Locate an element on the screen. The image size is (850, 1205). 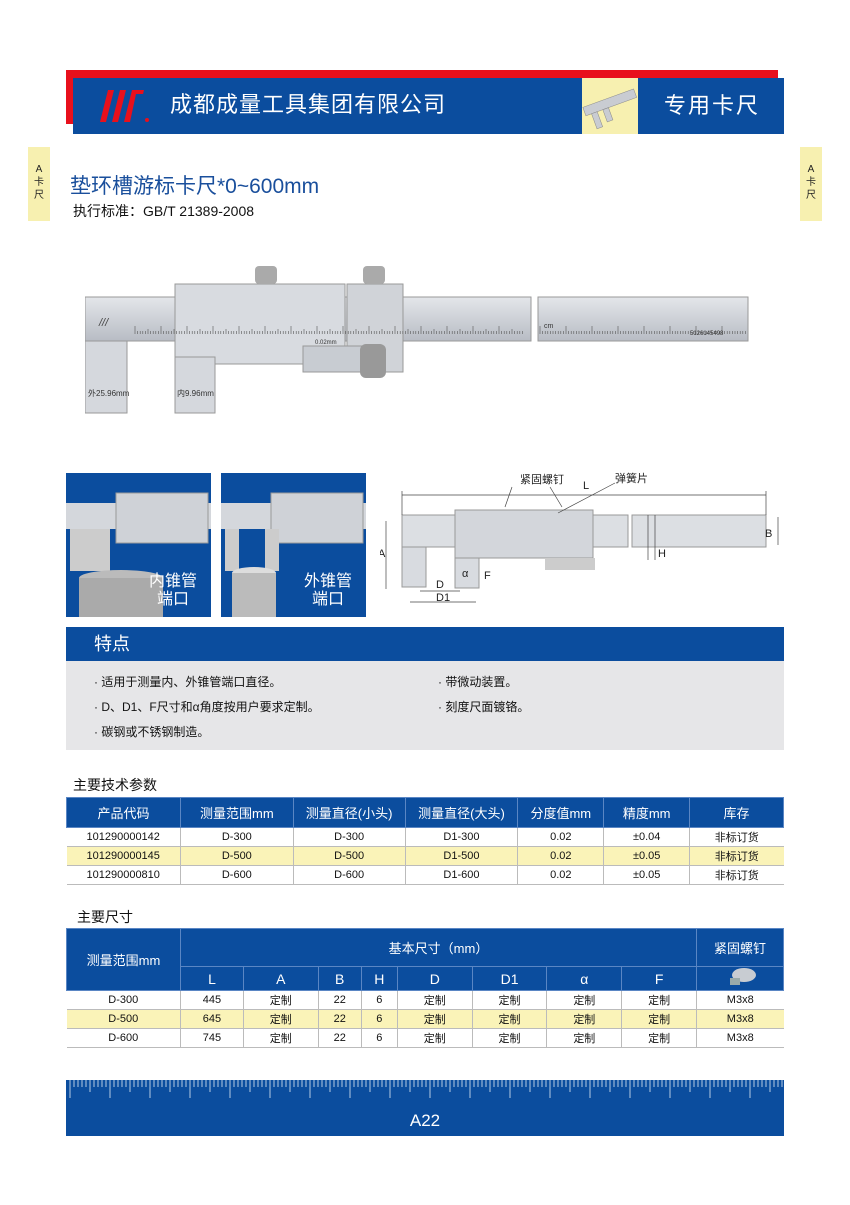
ruler-ticks is located at coordinates (428, 1089).